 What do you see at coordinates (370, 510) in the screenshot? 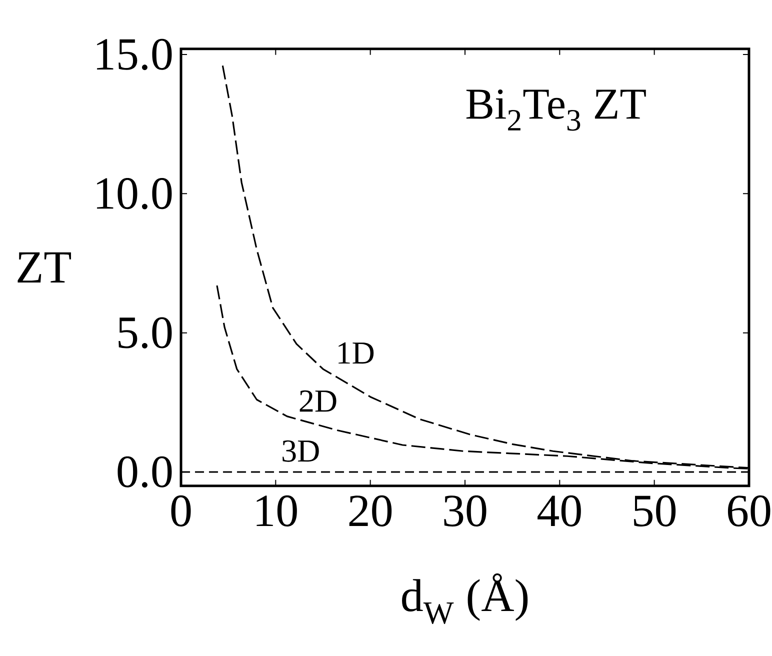
I see `x-tick-label: 20` at bounding box center [370, 510].